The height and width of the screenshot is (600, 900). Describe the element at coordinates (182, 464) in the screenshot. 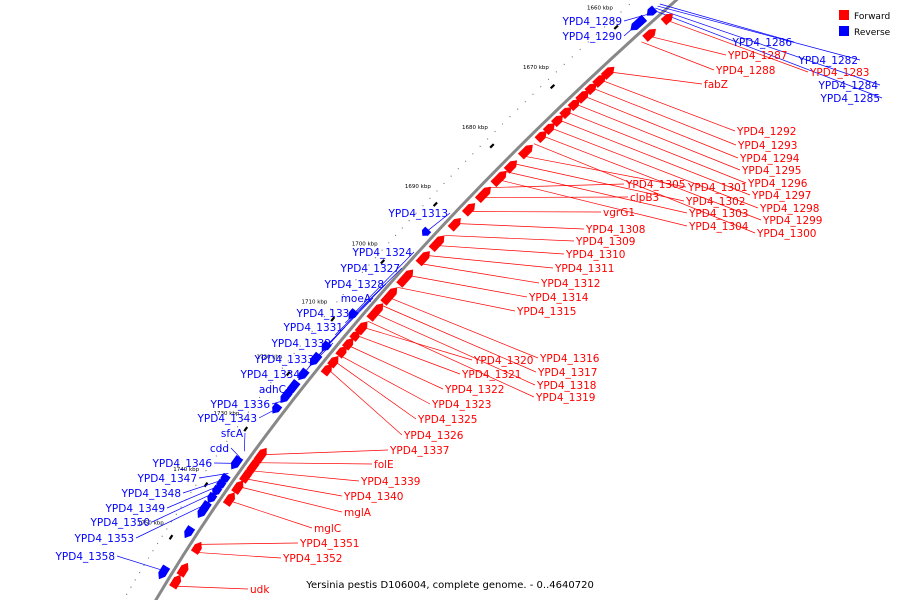

I see `gene-label: YPD4_1346` at that location.